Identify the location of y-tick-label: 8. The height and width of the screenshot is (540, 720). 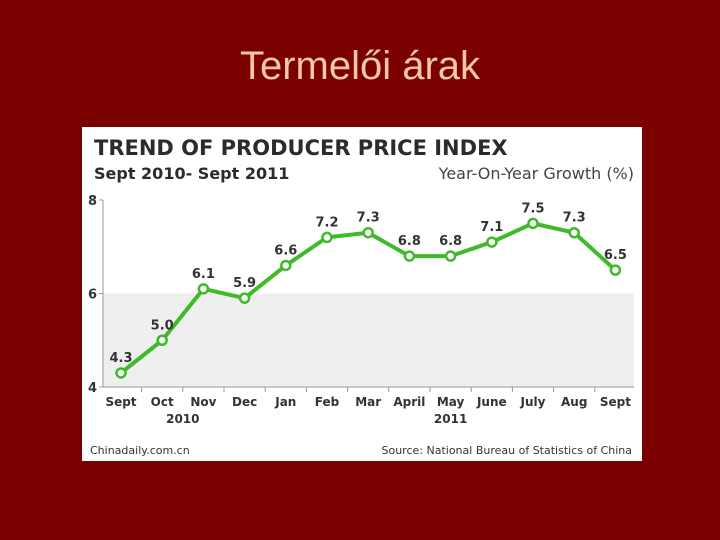
(92, 201).